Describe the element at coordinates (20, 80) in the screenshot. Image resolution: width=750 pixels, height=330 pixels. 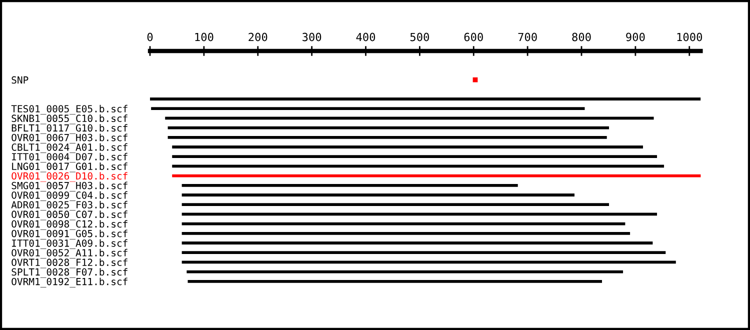
I see `y-tick-label: SNP` at that location.